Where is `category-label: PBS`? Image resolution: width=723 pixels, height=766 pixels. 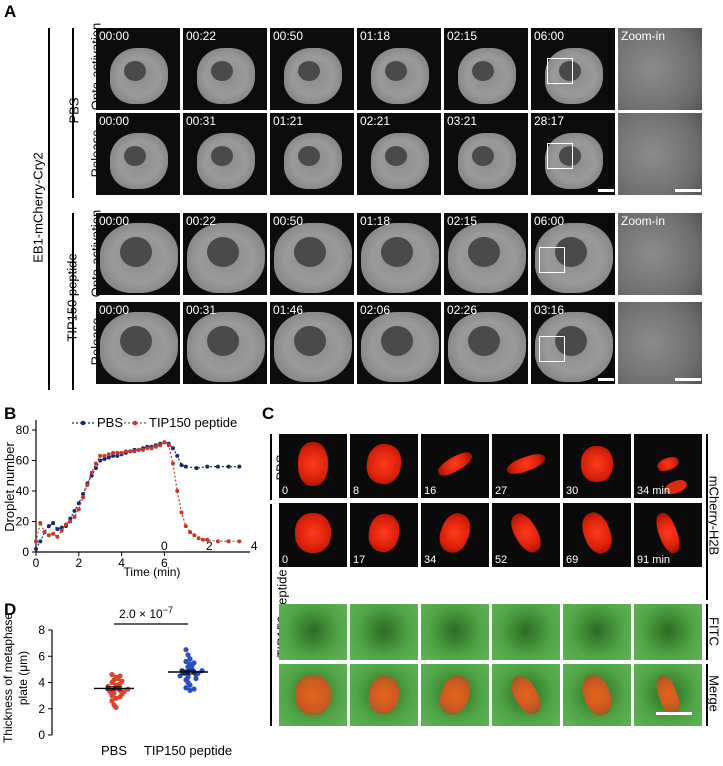 category-label: PBS is located at coordinates (114, 750).